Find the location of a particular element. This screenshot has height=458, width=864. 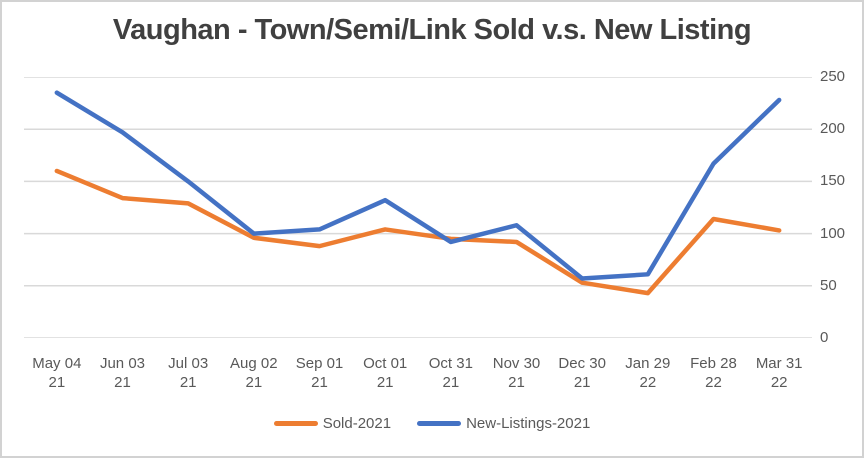

legend-item-new-listings: New-Listings-2021 is located at coordinates (503, 423).